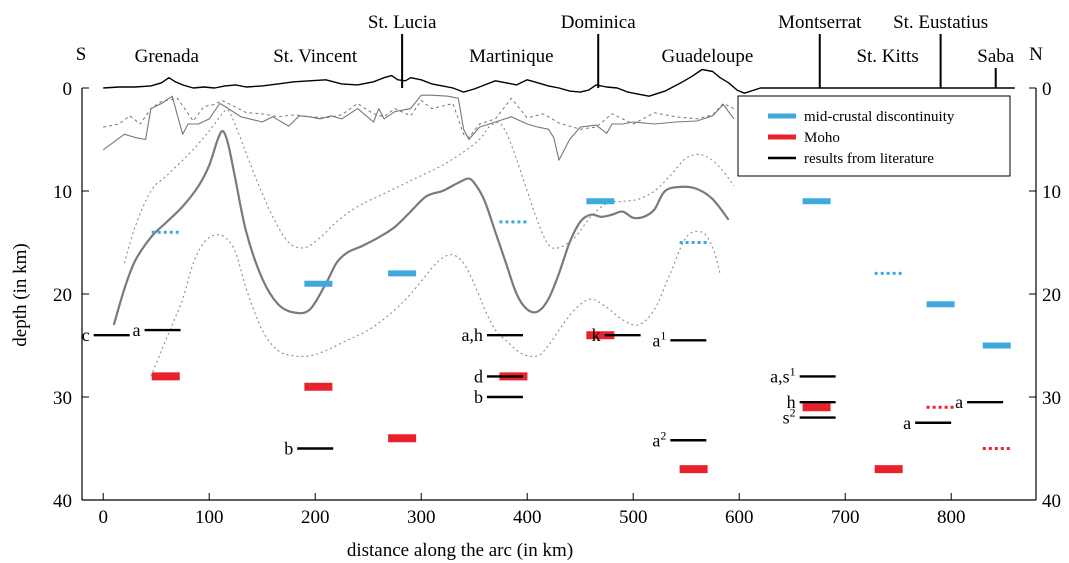 This screenshot has width=1069, height=563. Describe the element at coordinates (940, 22) in the screenshot. I see `island-label: St. Eustatius` at that location.